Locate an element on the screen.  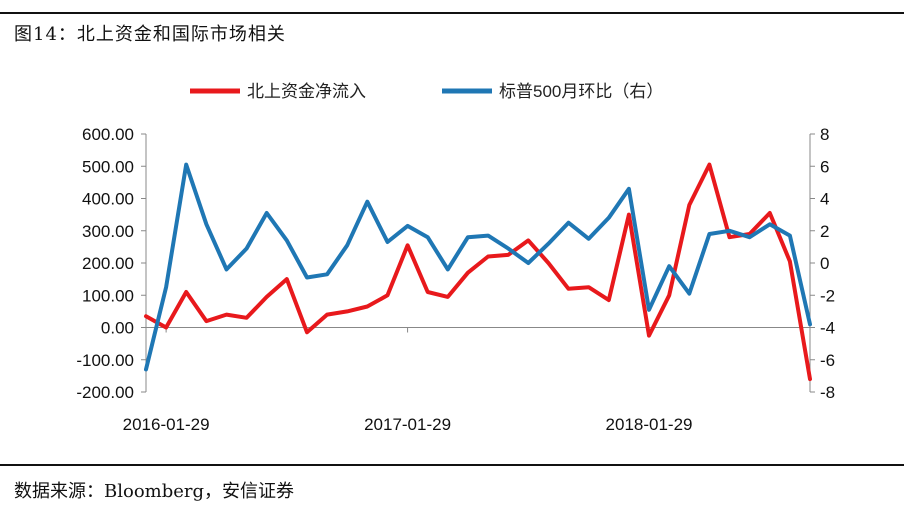
legend-label-sp500: 标普500月环比（右） is located at coordinates (581, 91).